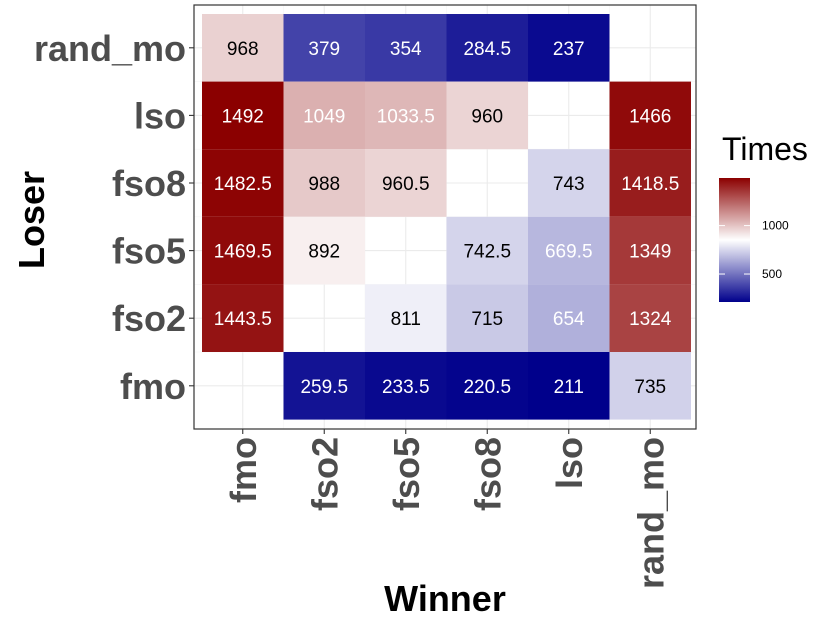 This screenshot has width=830, height=623. I want to click on legend-tick-label: 500, so click(772, 274).